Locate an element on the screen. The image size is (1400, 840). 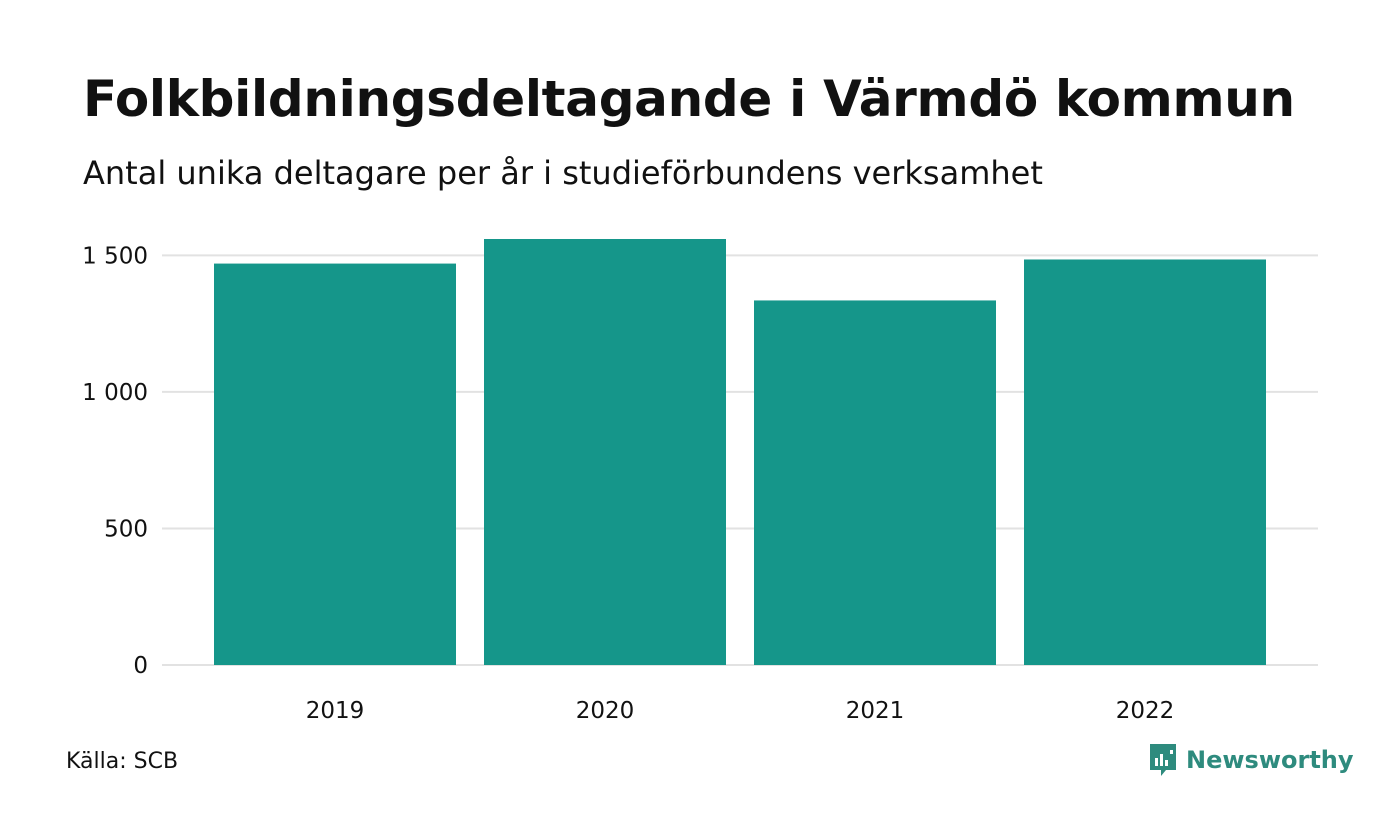
bar-chart-speech-icon is located at coordinates (1163, 760).